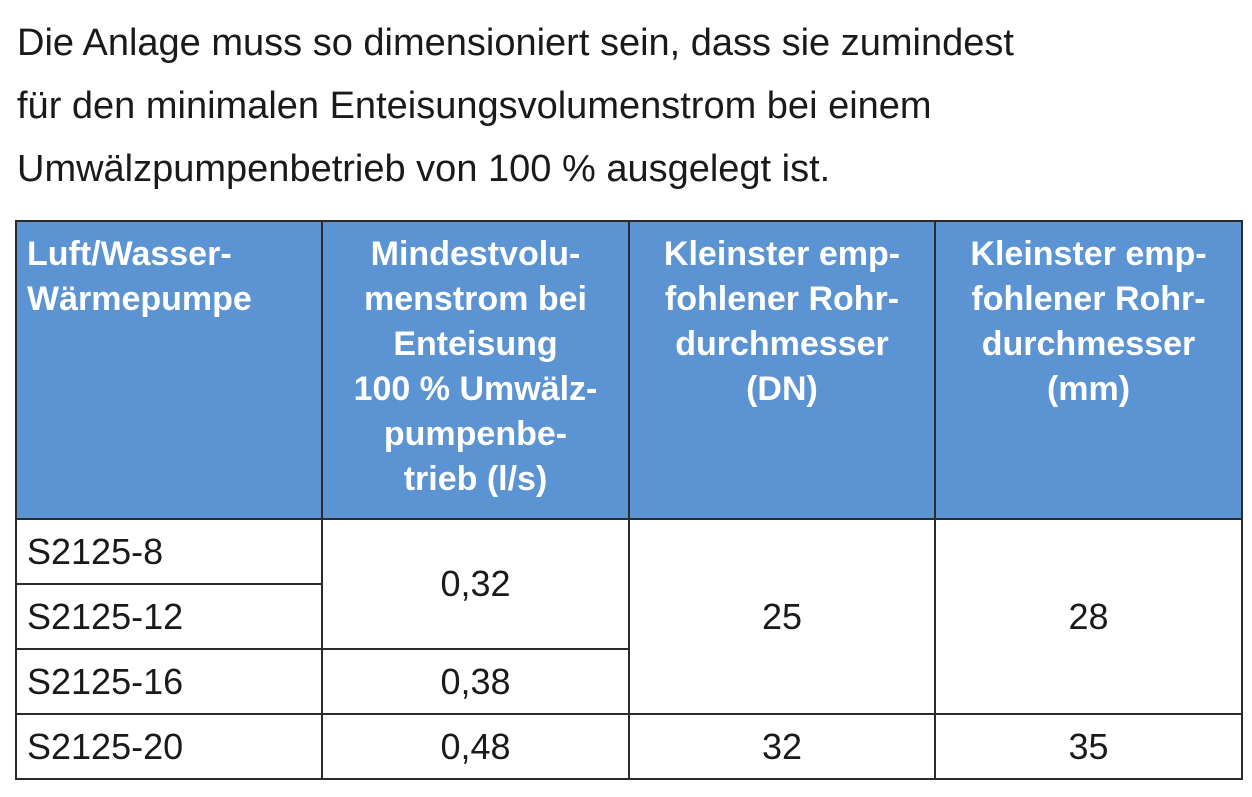 This screenshot has width=1252, height=797. What do you see at coordinates (475, 681) in the screenshot?
I see `cell: 0,38` at bounding box center [475, 681].